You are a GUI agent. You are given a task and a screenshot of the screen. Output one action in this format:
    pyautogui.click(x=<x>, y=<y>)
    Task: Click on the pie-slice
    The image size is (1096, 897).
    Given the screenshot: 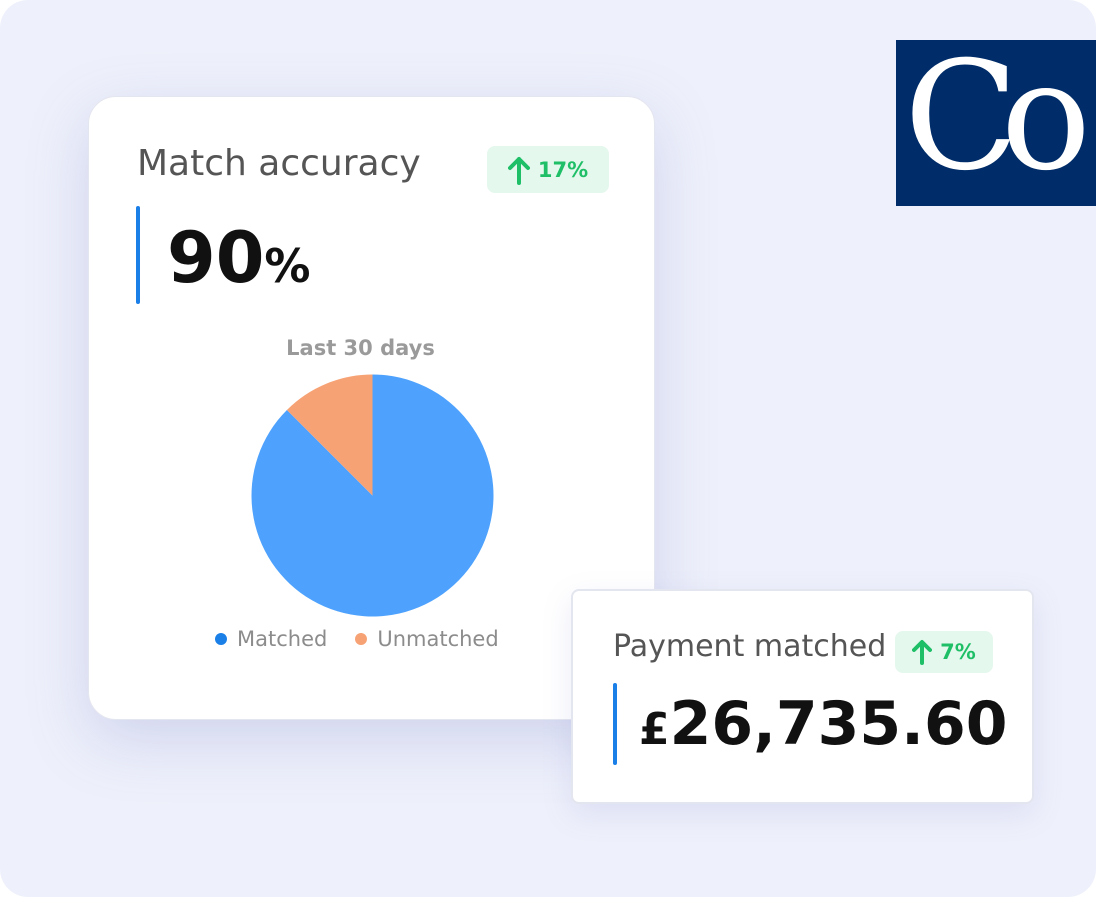 What is the action you would take?
    pyautogui.click(x=329, y=435)
    